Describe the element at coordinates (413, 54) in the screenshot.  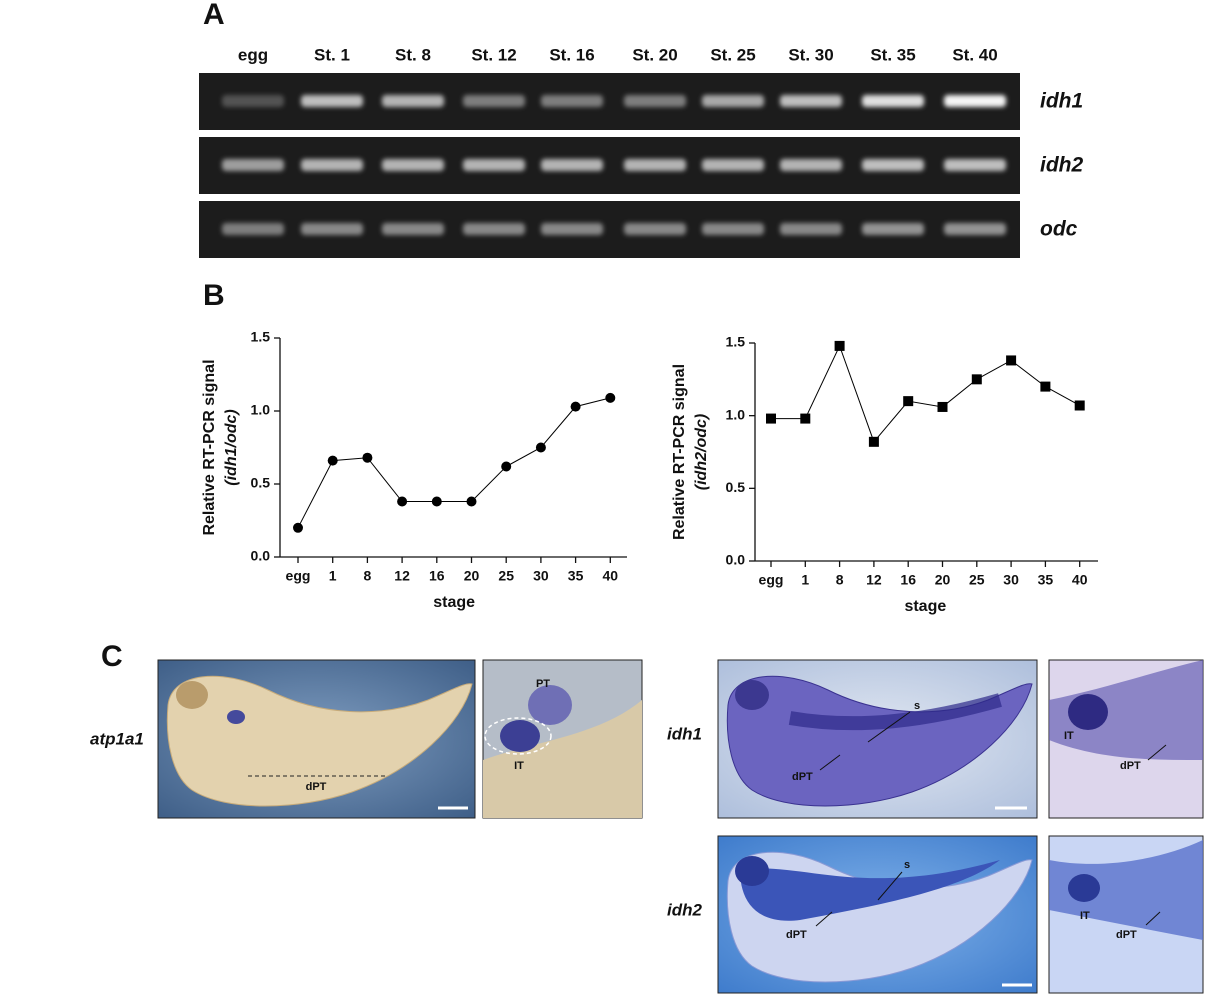
I see `lane-label: St. 8` at that location.